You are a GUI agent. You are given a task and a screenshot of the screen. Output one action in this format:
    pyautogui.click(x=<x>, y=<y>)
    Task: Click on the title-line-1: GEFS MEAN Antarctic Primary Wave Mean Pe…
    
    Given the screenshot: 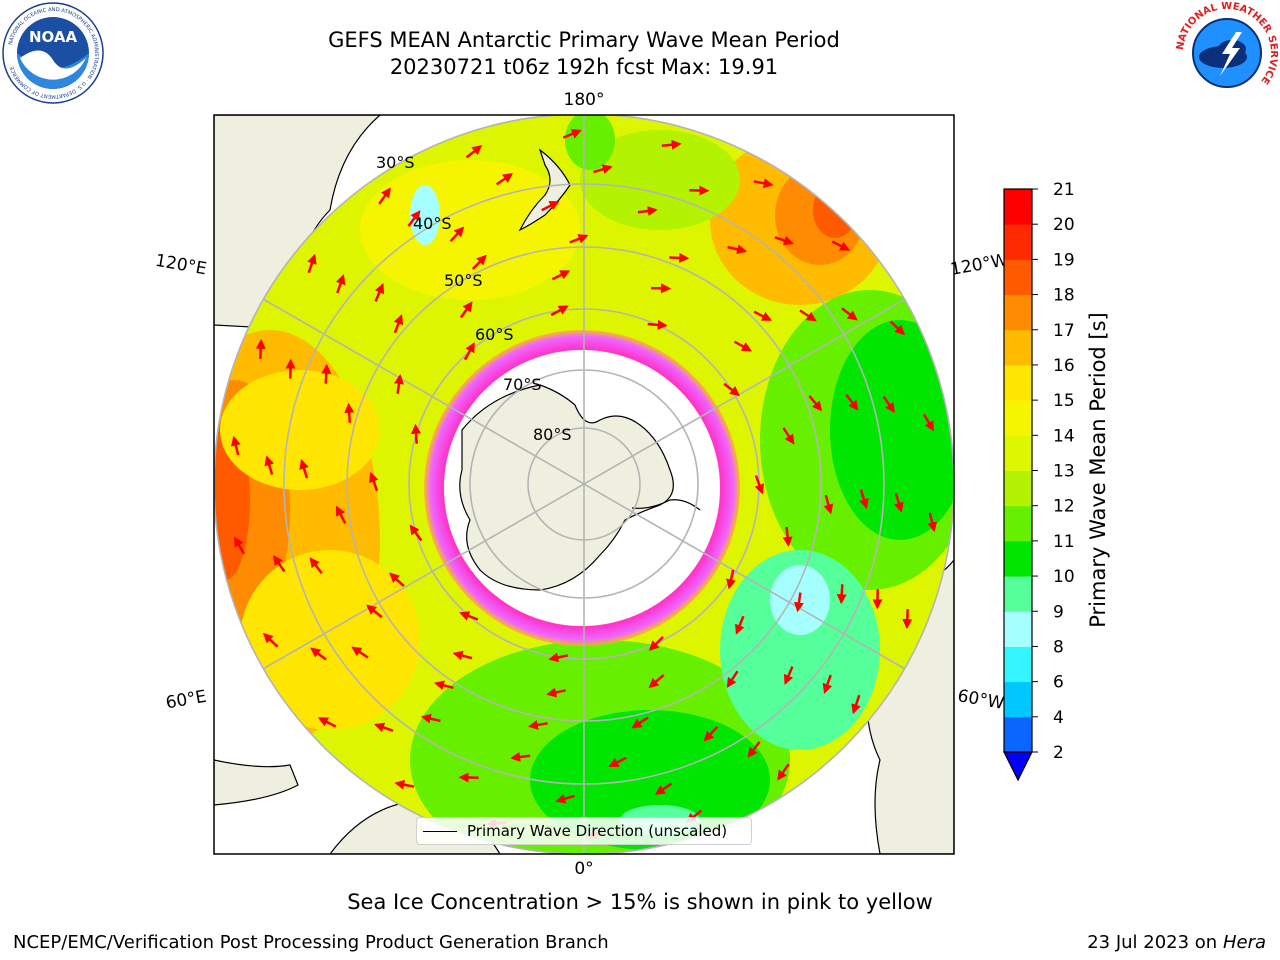 What is the action you would take?
    pyautogui.click(x=584, y=40)
    